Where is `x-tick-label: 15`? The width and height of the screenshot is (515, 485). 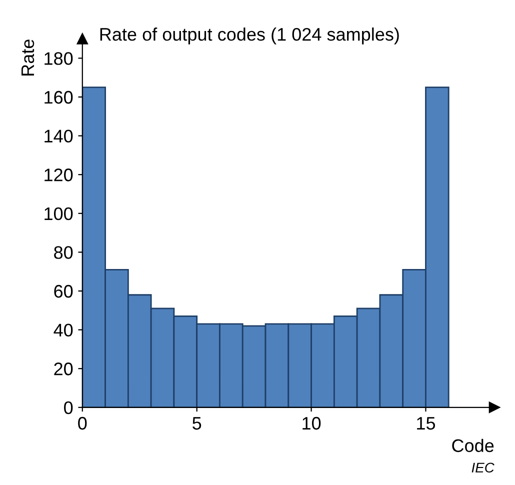 x-tick-label: 15 is located at coordinates (426, 423).